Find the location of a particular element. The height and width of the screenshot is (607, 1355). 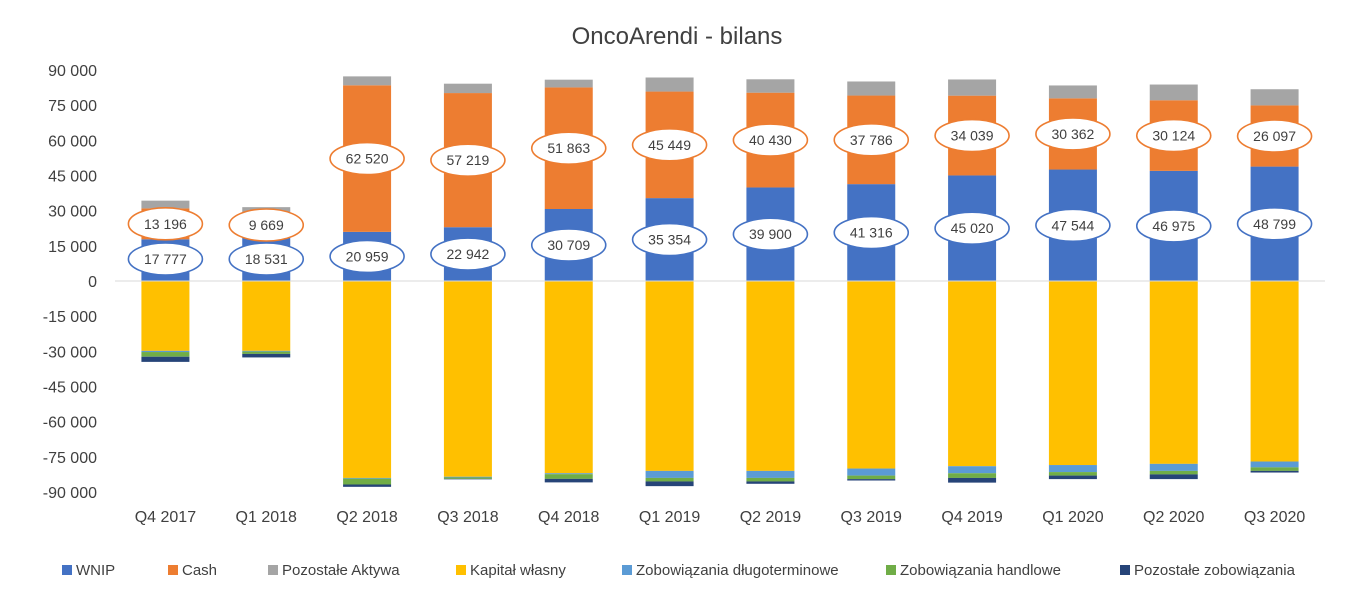

data-label-cash: 30 124 is located at coordinates (1173, 136).